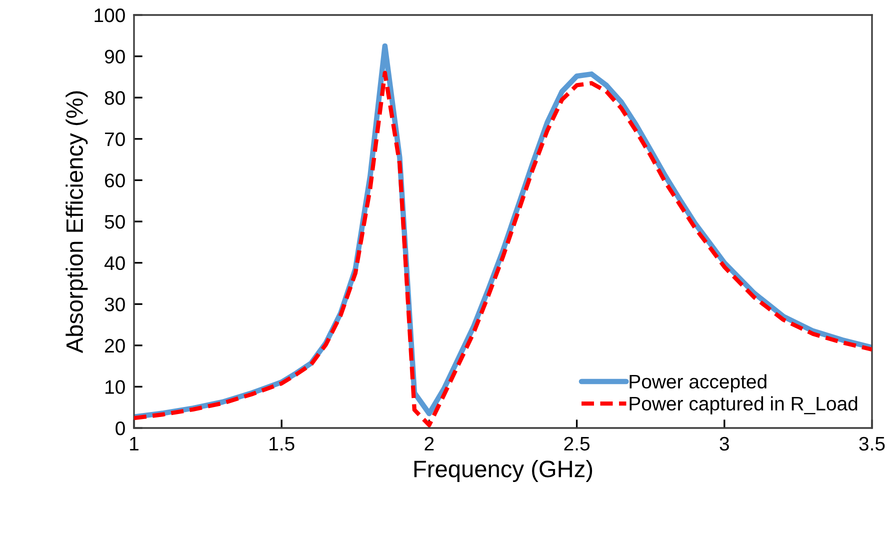 Image resolution: width=894 pixels, height=535 pixels. I want to click on y-tick-label: 60, so click(115, 181).